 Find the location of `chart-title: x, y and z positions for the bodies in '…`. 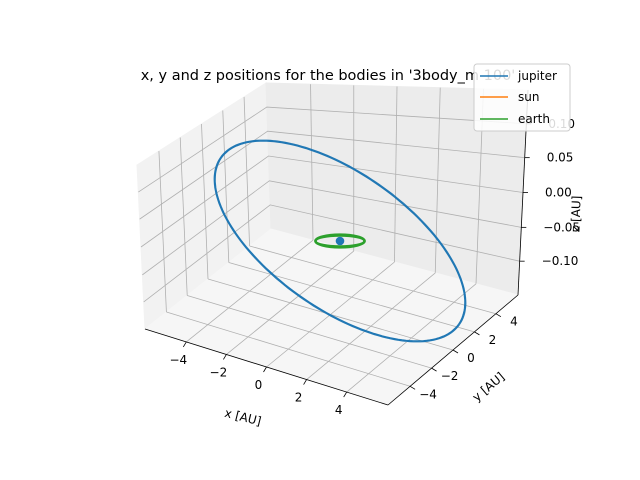

chart-title: x, y and z positions for the bodies in '… is located at coordinates (328, 76).